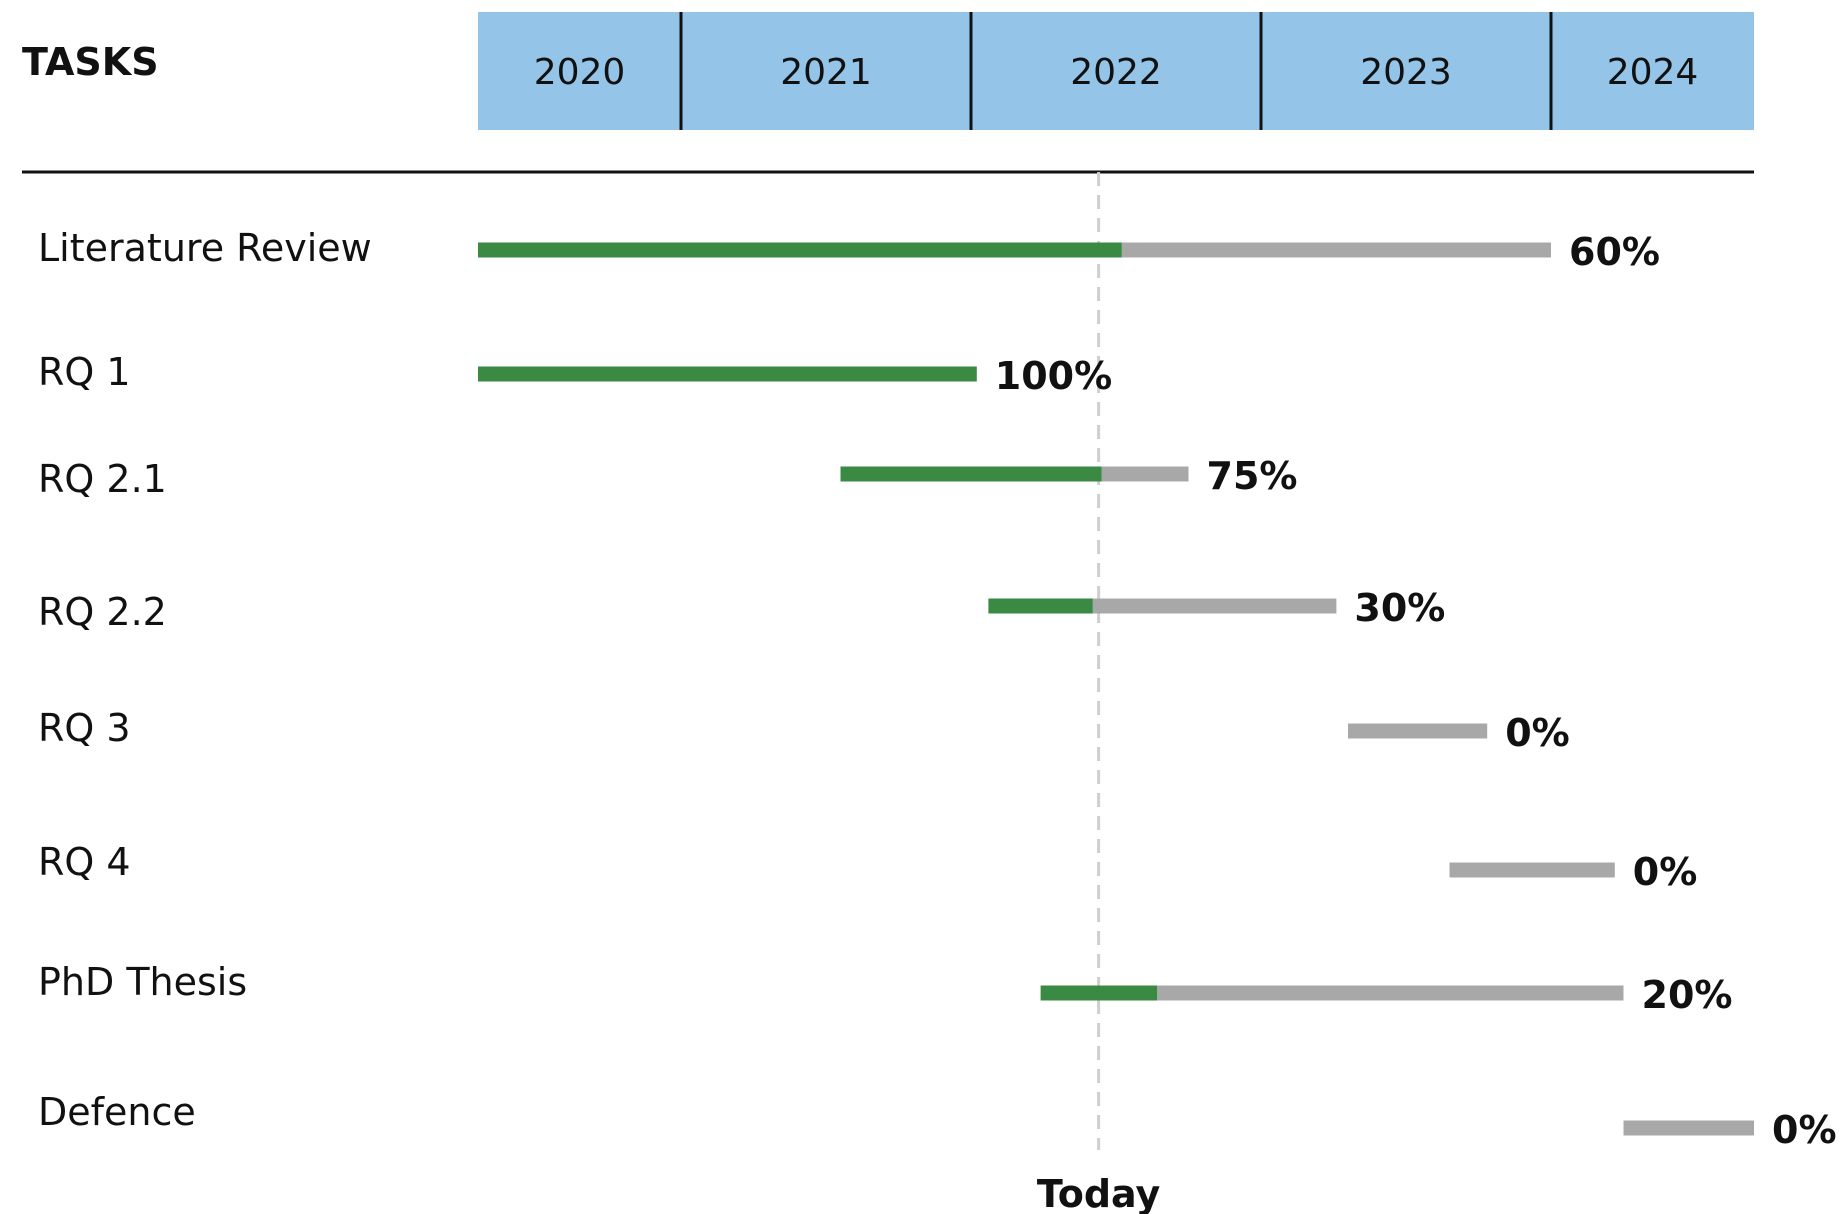  Describe the element at coordinates (1099, 1193) in the screenshot. I see `today-label: Today` at that location.